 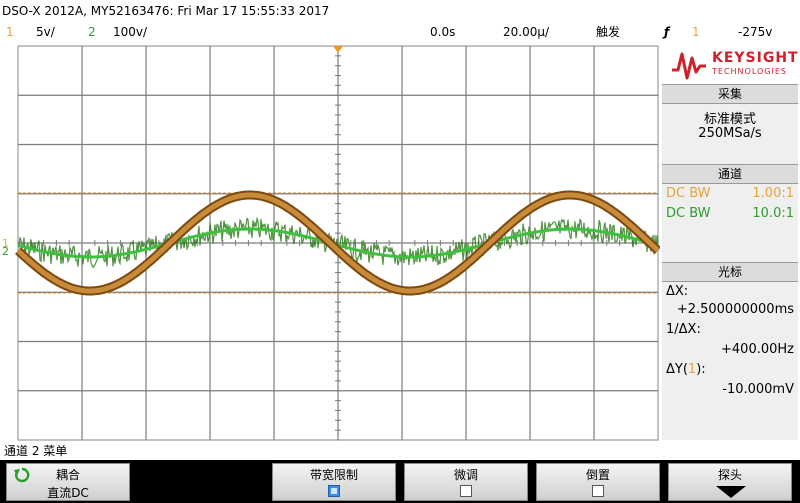 What do you see at coordinates (749, 71) in the screenshot?
I see `brand-sub: TECHNOLOGIES` at bounding box center [749, 71].